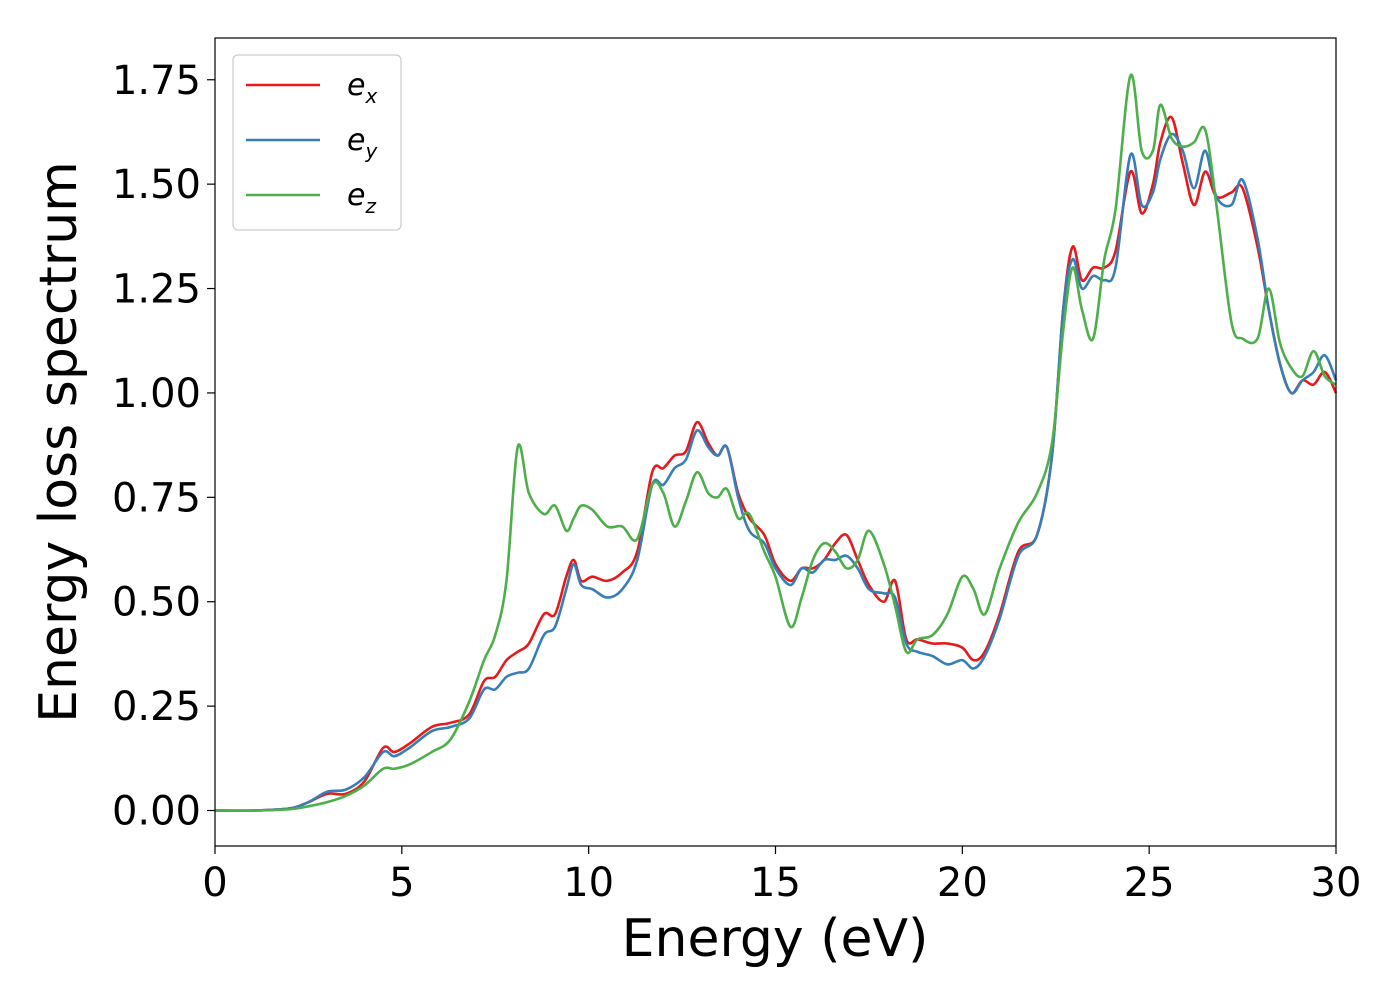 The width and height of the screenshot is (1400, 1000). Describe the element at coordinates (156, 812) in the screenshot. I see `y-tick-label: 0.00` at that location.